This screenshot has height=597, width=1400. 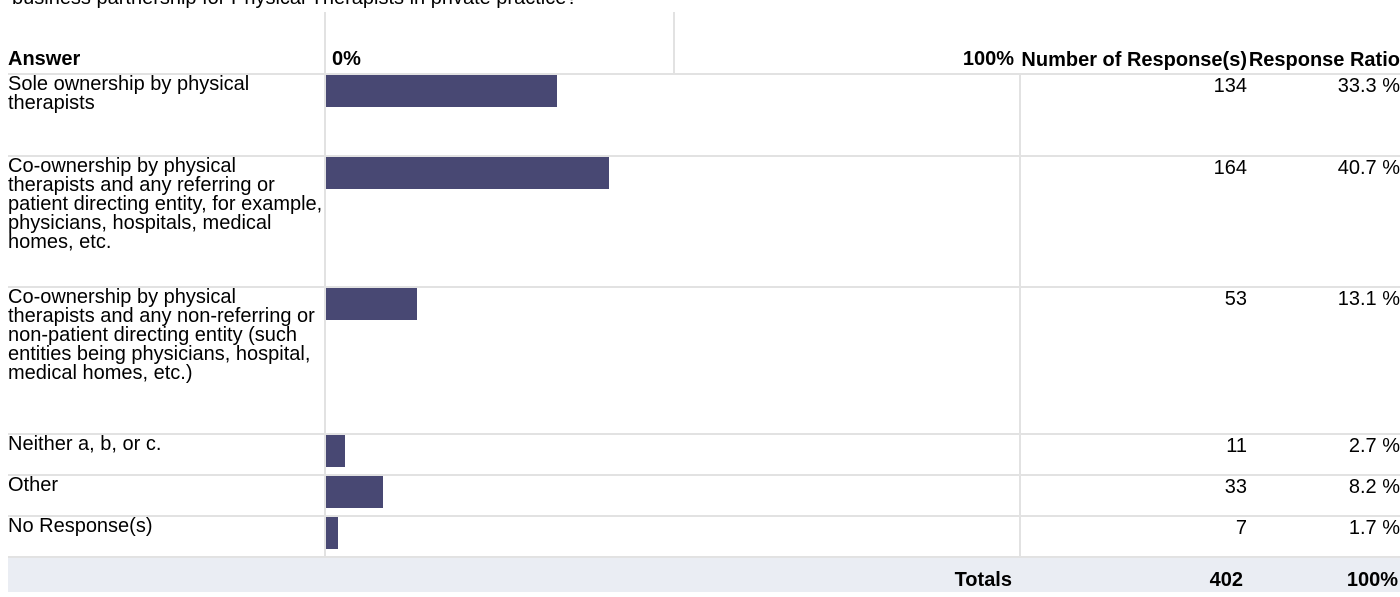 I want to click on table-row: Other 33 8.2 %, so click(x=704, y=496).